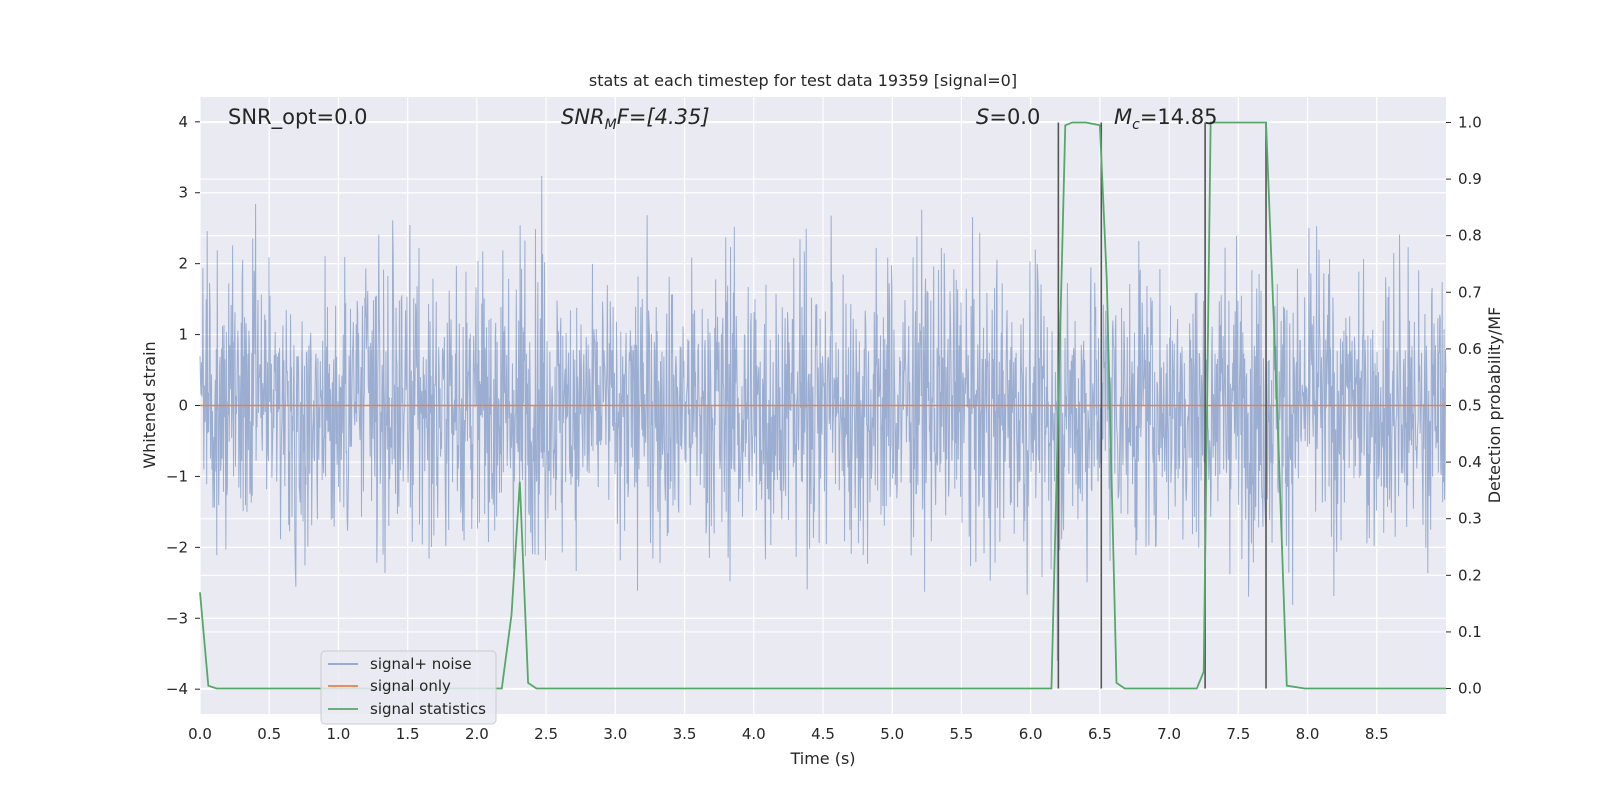  I want to click on x-tick-label: 4.5, so click(823, 734).